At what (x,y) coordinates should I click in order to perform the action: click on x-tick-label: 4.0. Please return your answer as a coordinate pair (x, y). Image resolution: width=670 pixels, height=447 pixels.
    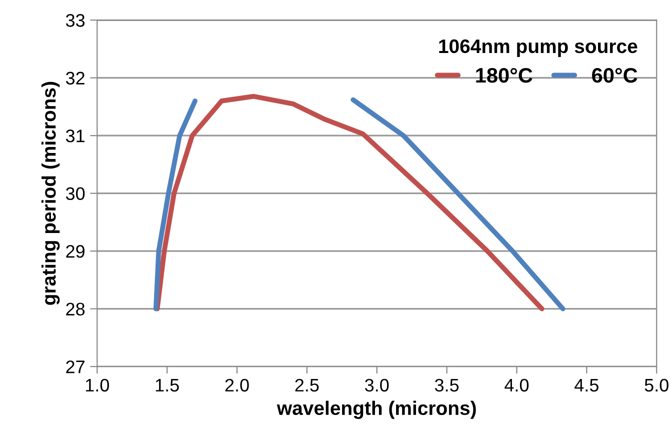
    Looking at the image, I should click on (516, 385).